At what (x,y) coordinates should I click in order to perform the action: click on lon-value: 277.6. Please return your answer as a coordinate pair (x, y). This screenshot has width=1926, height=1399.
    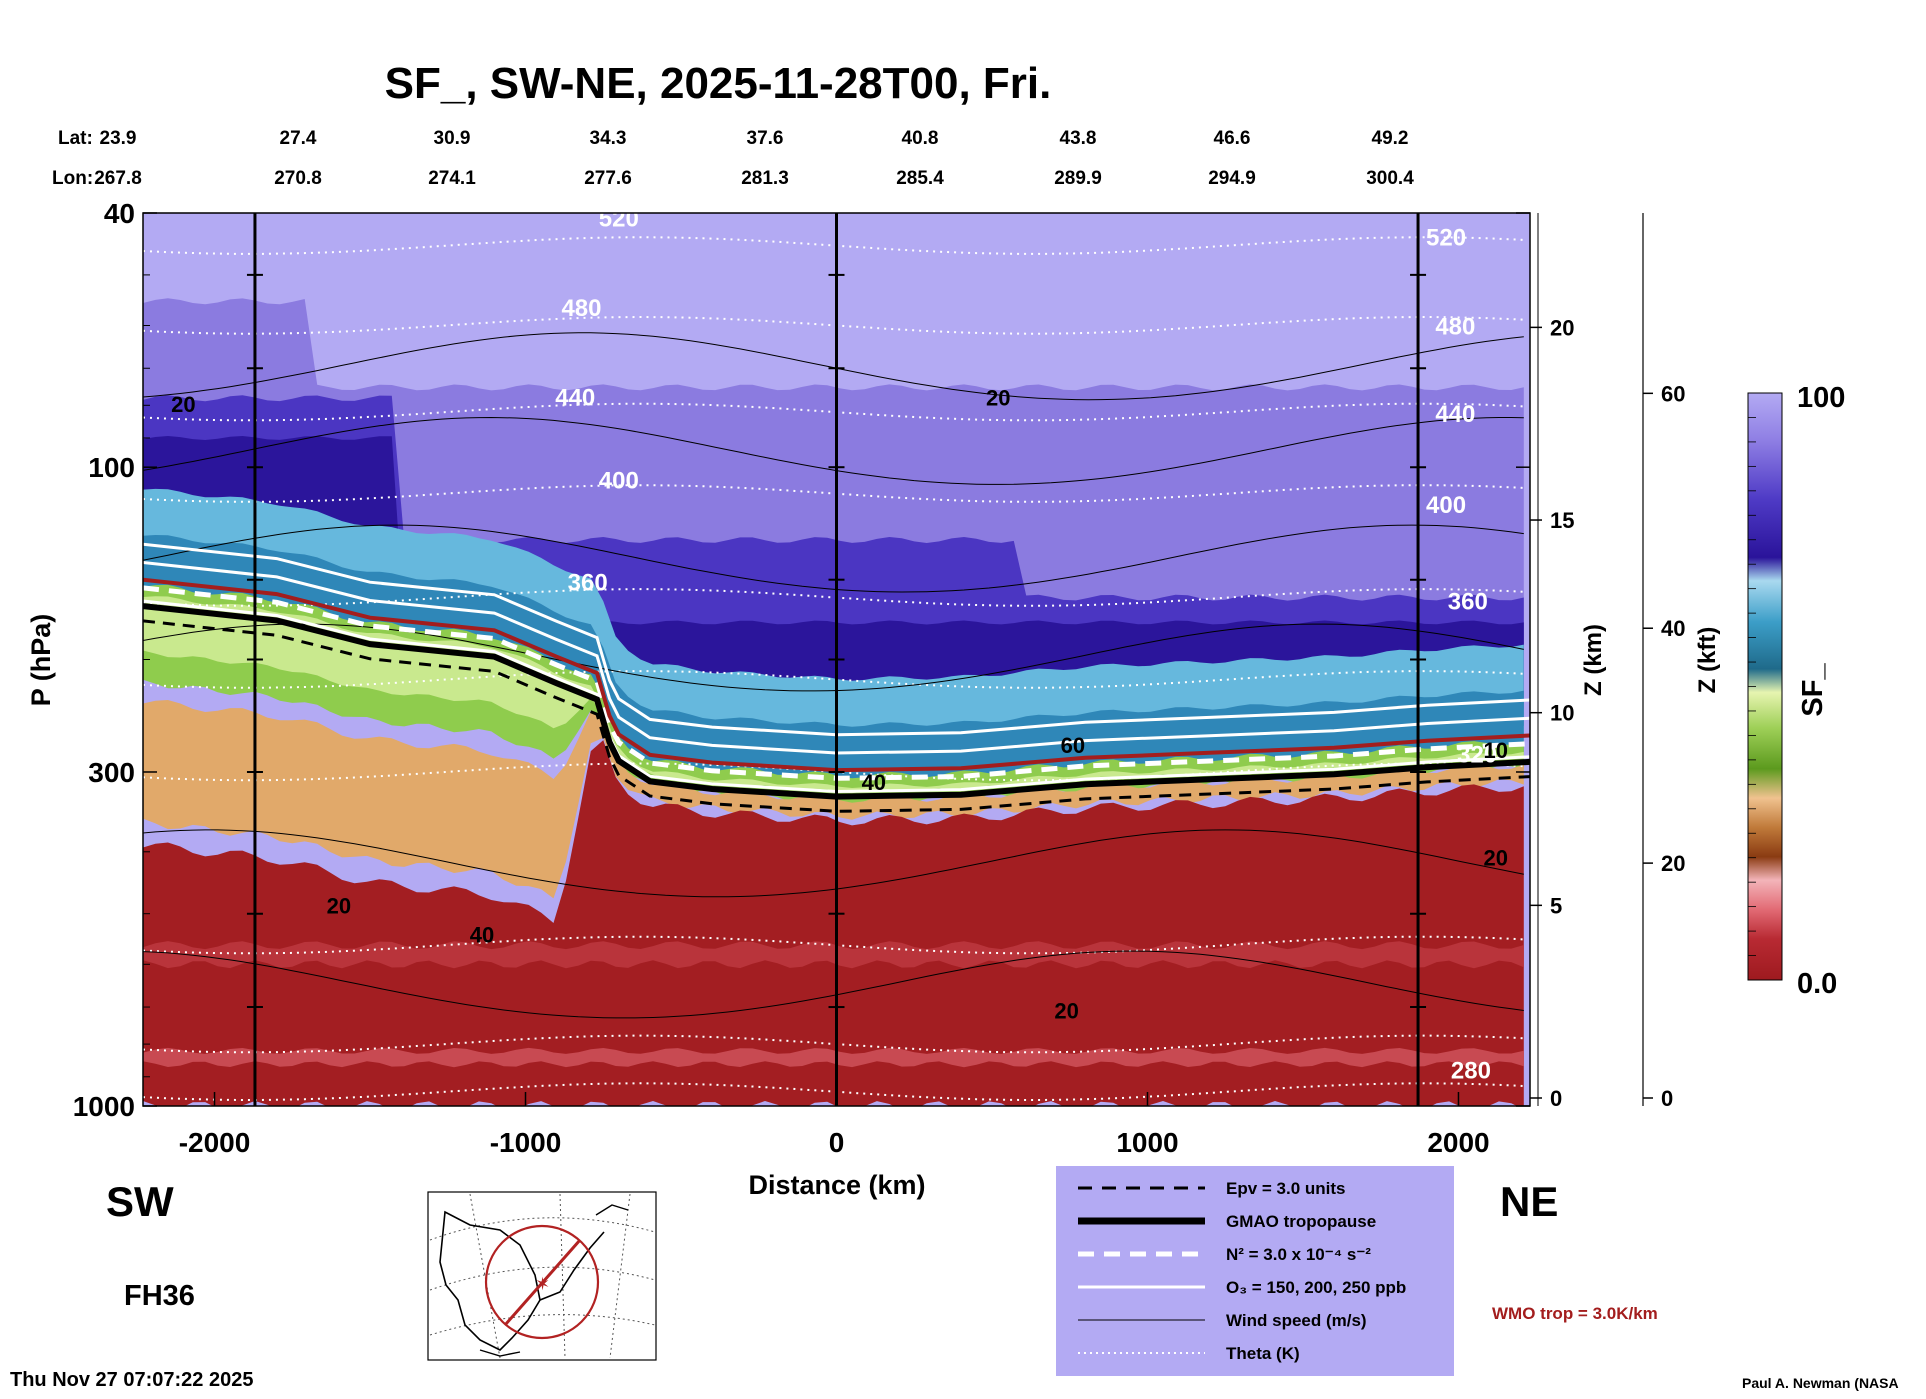
    Looking at the image, I should click on (608, 178).